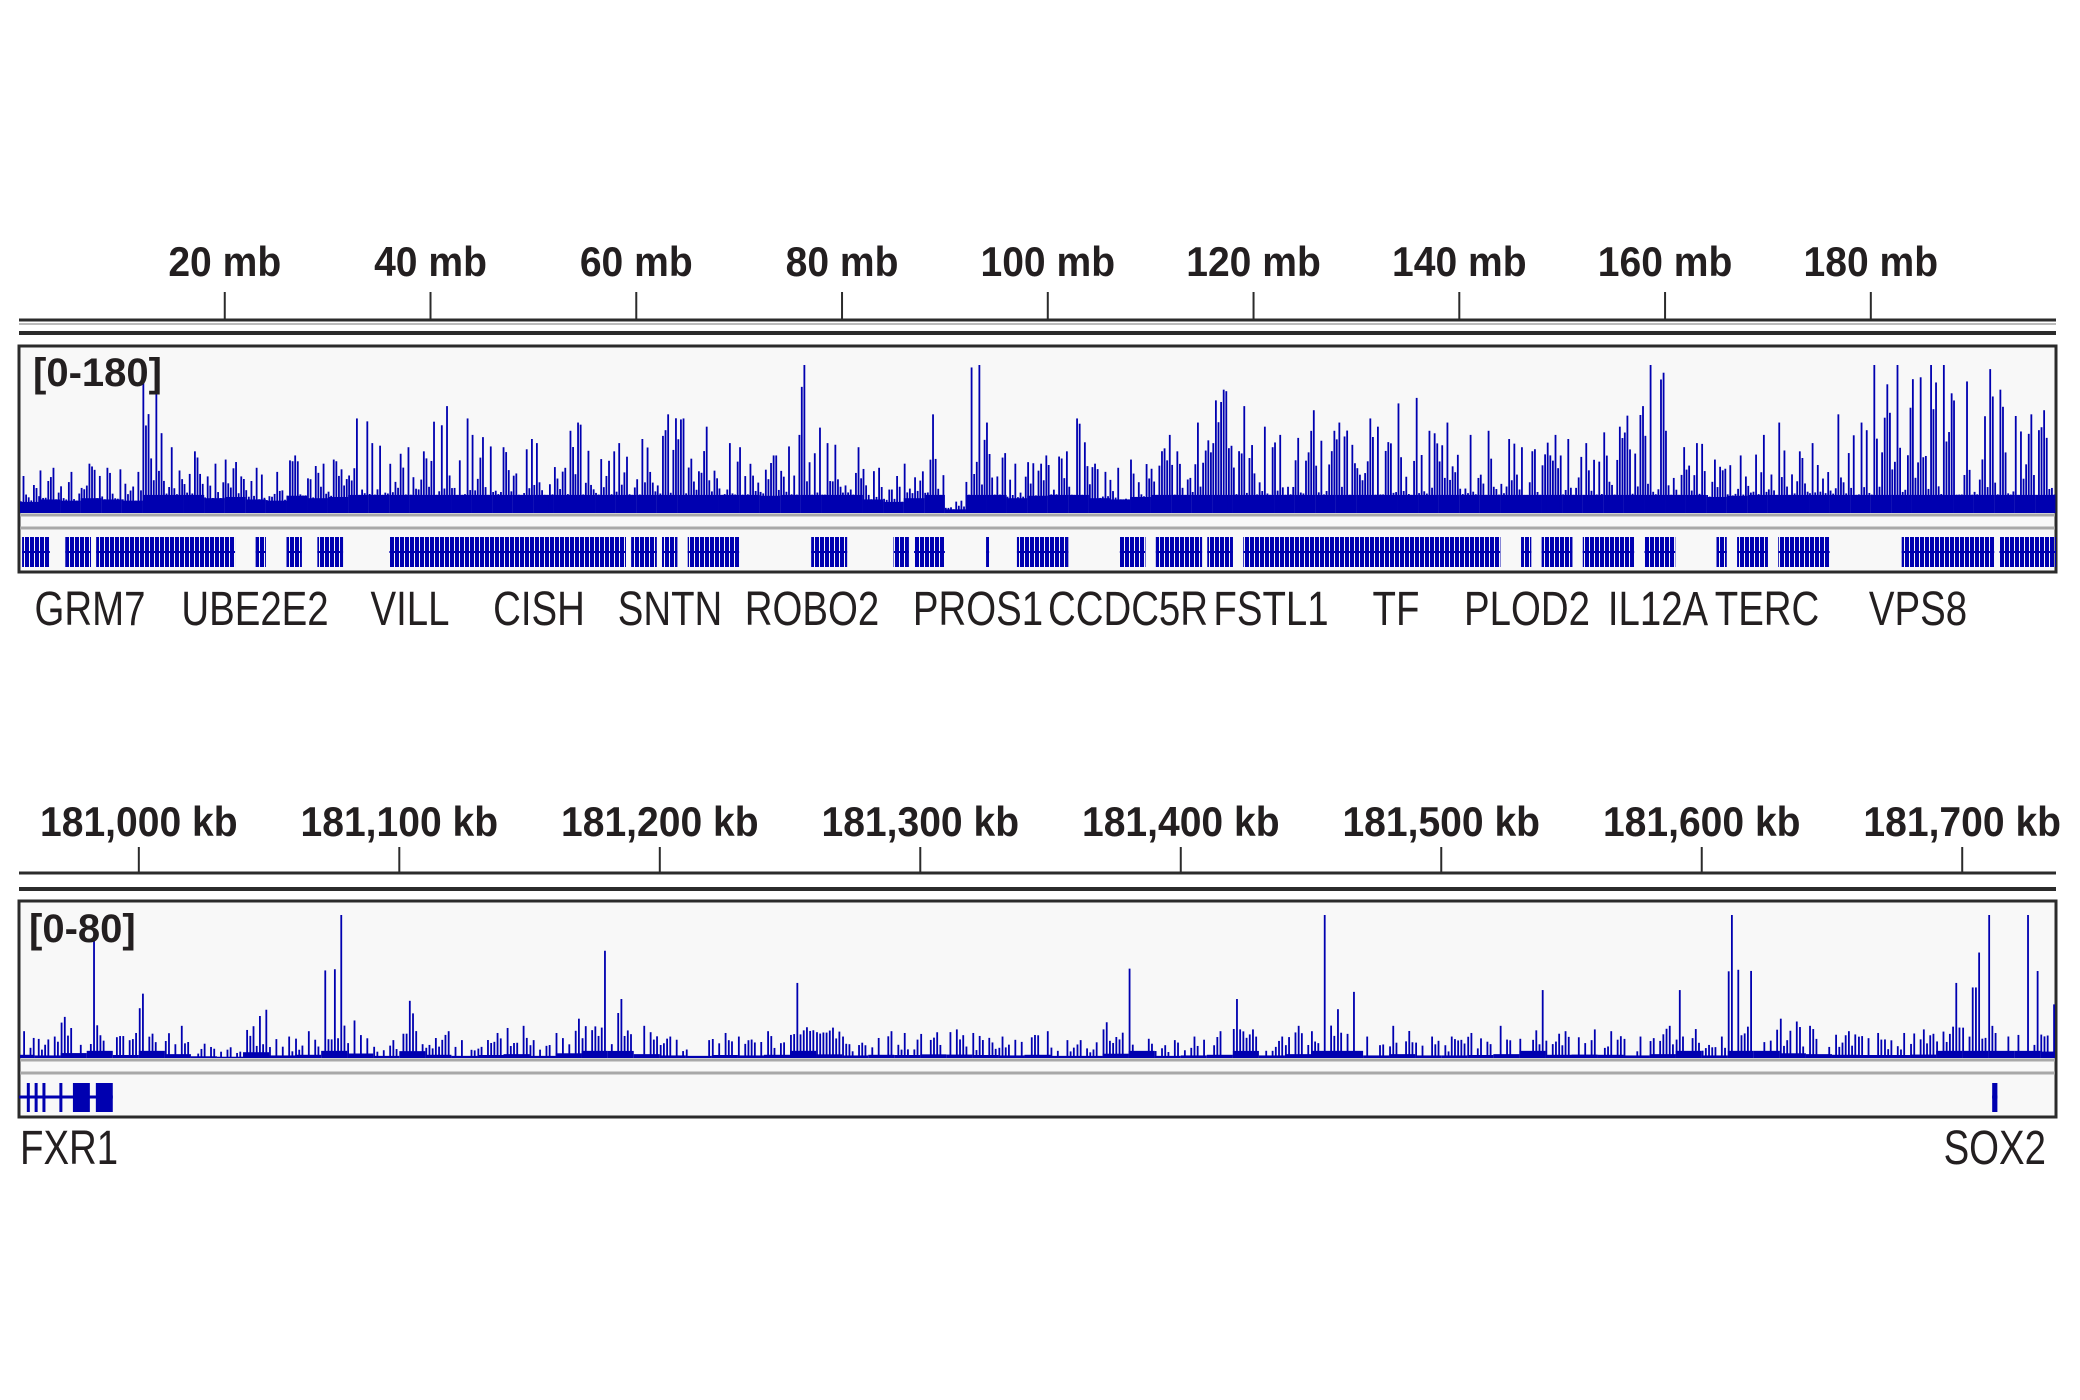  I want to click on ruler-tick-label: 160 mb, so click(1665, 262).